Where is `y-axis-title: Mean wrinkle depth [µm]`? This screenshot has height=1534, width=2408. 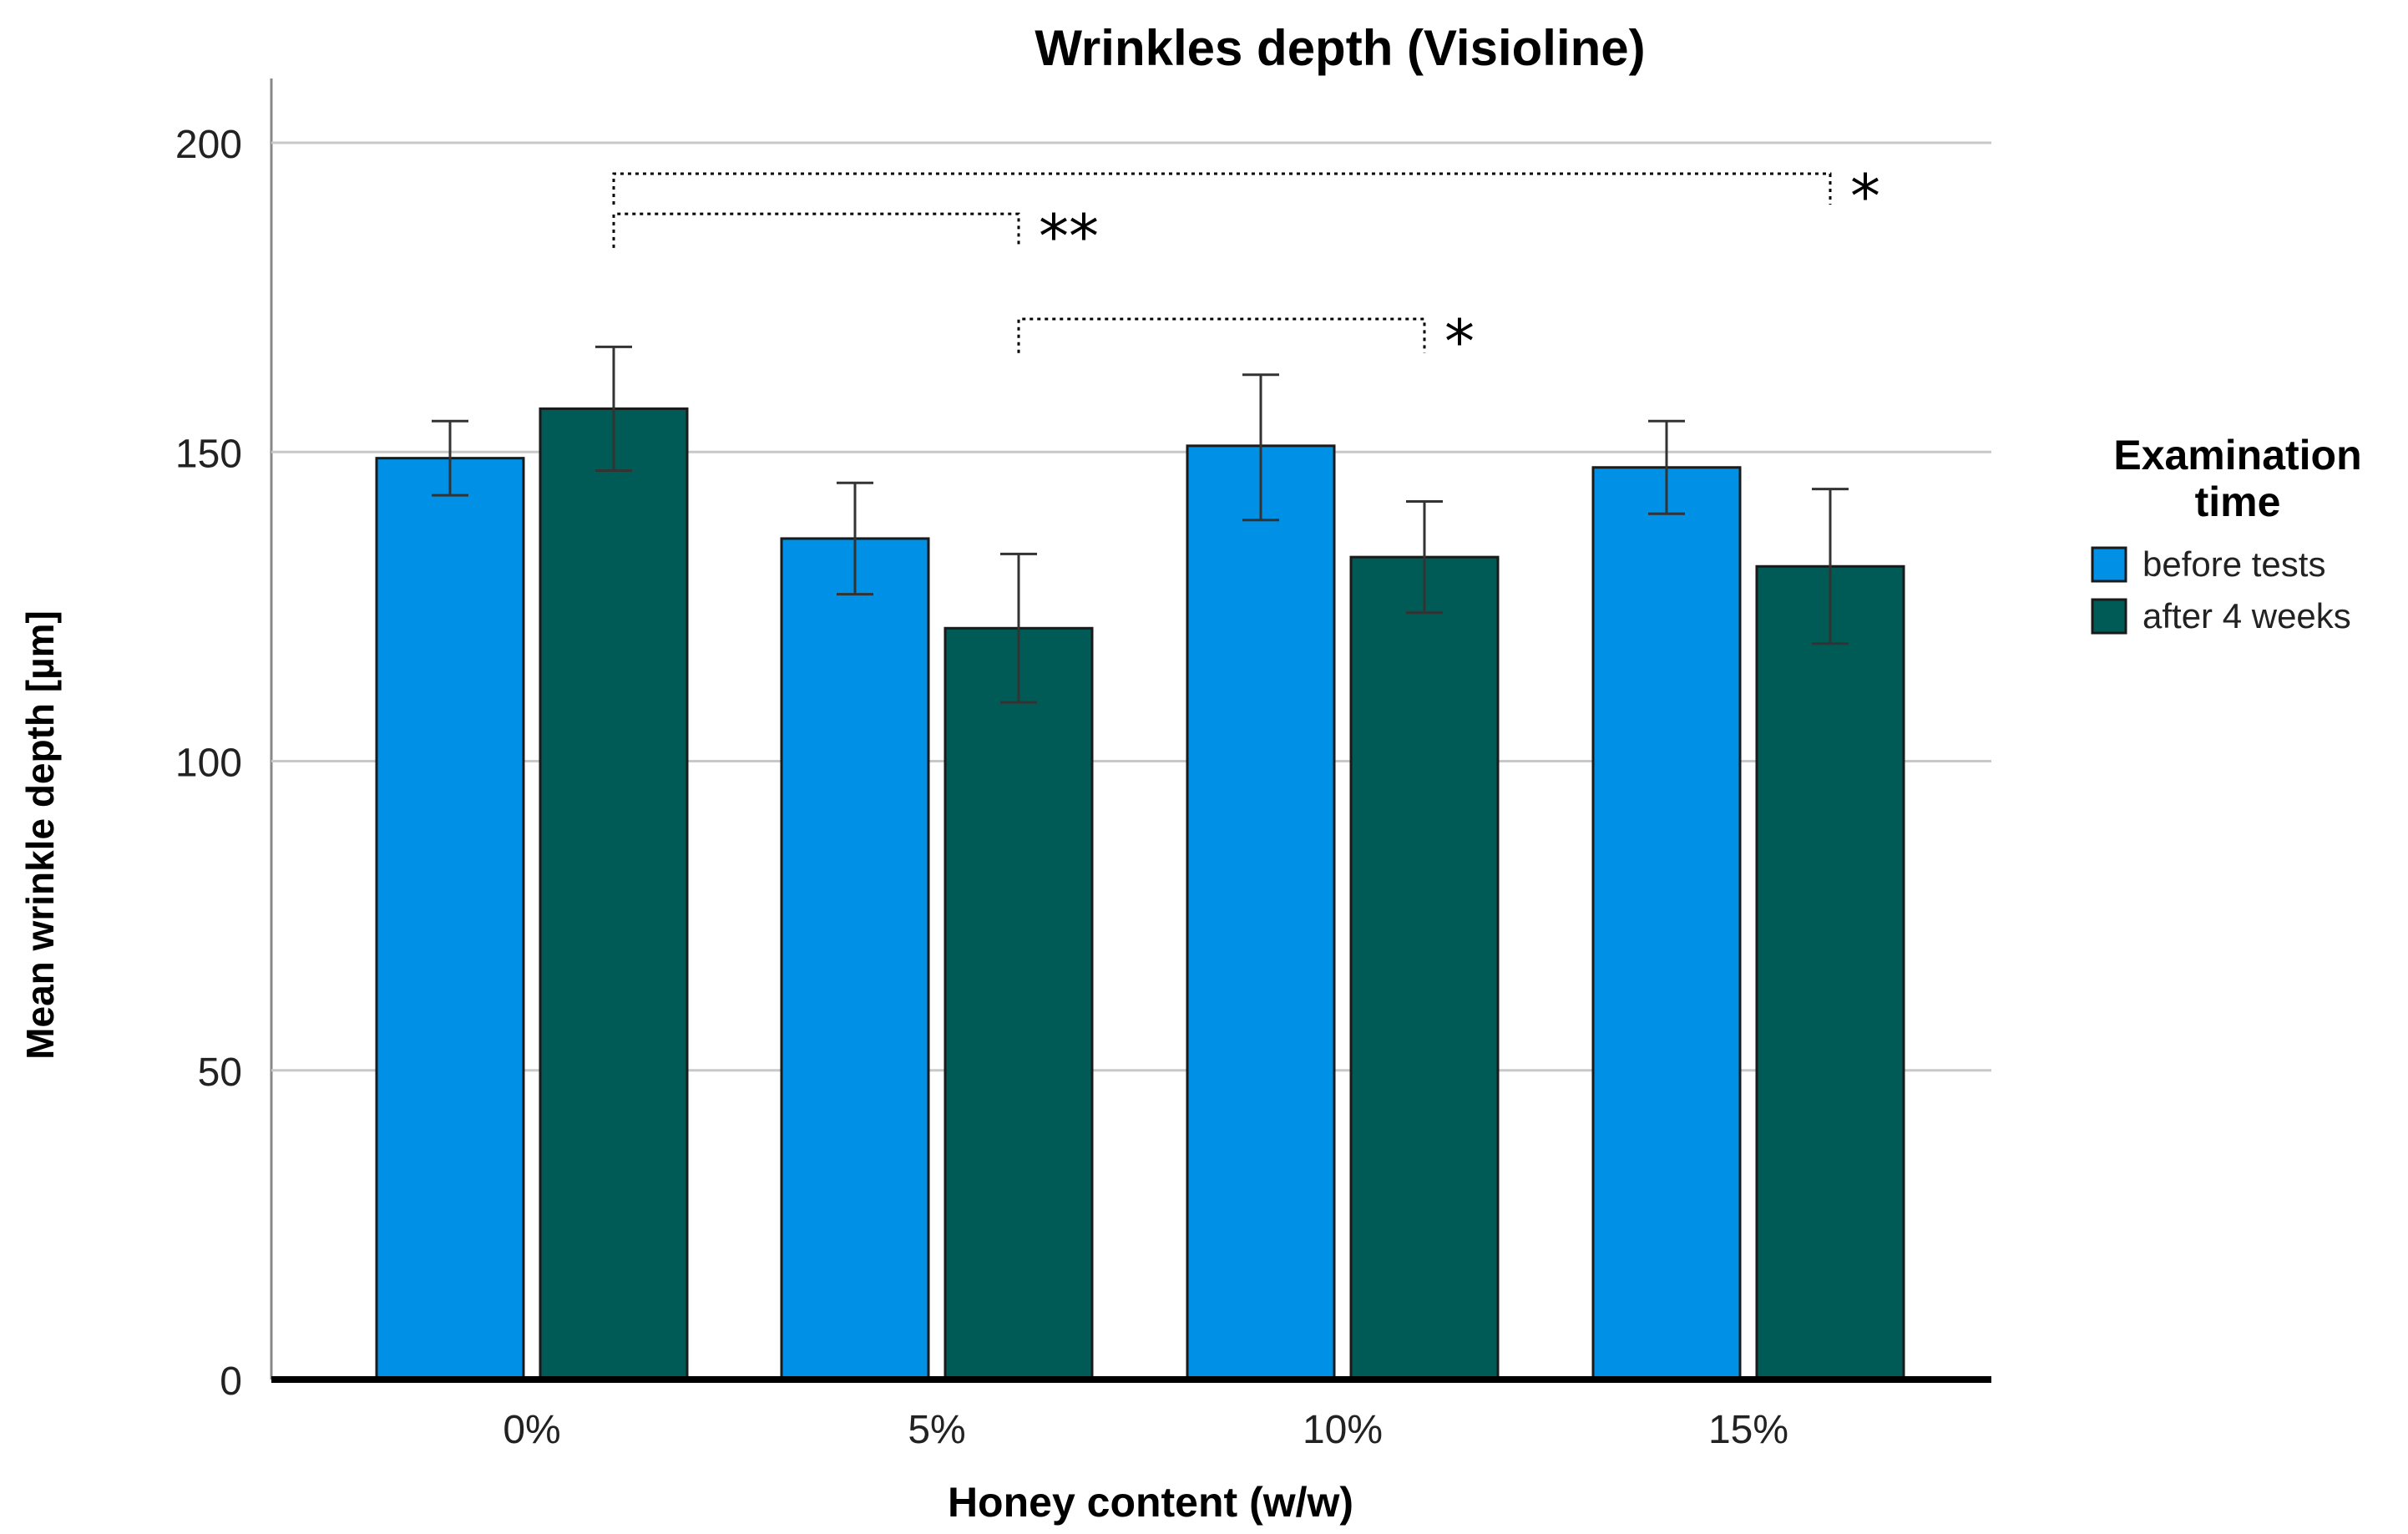 y-axis-title: Mean wrinkle depth [µm] is located at coordinates (40, 835).